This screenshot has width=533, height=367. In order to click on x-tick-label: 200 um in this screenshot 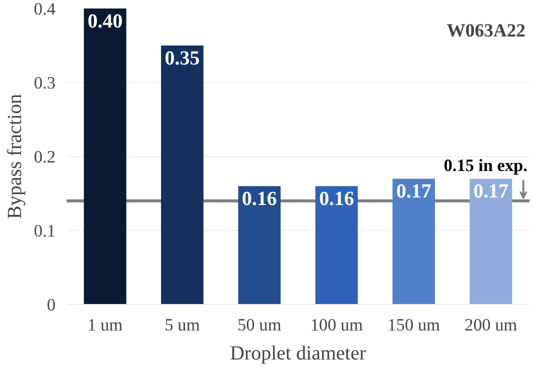, I will do `click(491, 325)`.